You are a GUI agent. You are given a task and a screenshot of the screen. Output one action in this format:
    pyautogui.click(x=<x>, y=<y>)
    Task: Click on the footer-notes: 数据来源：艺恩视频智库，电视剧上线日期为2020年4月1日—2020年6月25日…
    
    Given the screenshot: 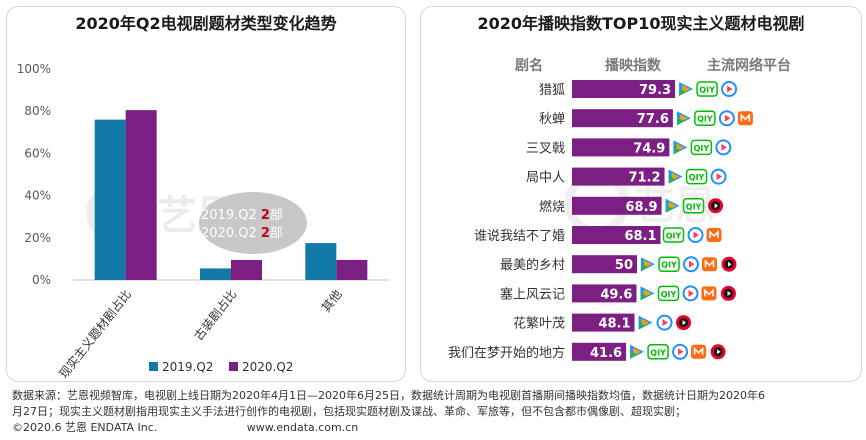 What is the action you would take?
    pyautogui.click(x=436, y=412)
    